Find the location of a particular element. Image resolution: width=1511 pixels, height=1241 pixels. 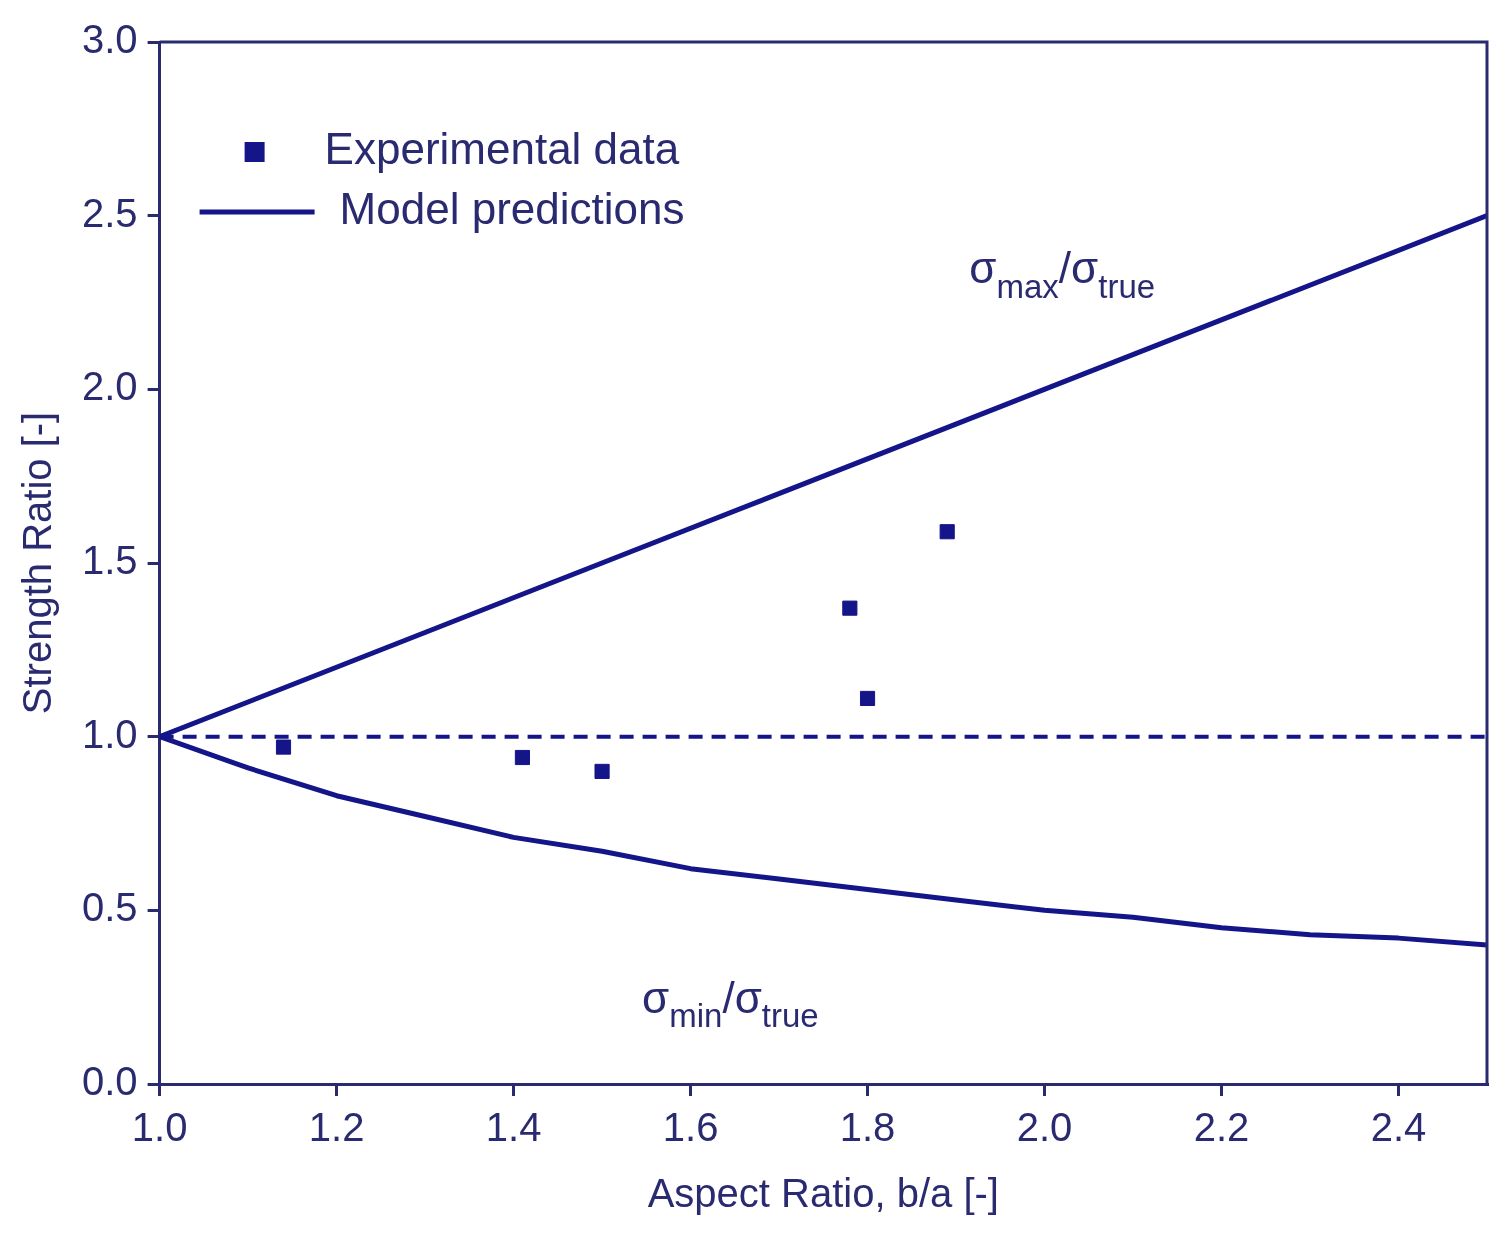

x-tick-label: 2.4 is located at coordinates (1398, 1127).